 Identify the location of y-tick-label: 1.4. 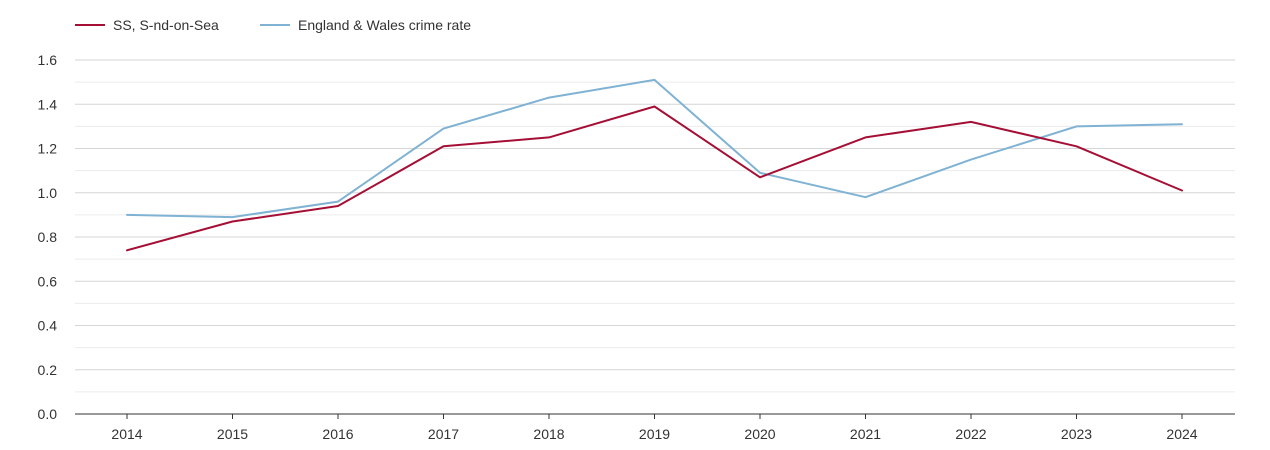
(48, 104).